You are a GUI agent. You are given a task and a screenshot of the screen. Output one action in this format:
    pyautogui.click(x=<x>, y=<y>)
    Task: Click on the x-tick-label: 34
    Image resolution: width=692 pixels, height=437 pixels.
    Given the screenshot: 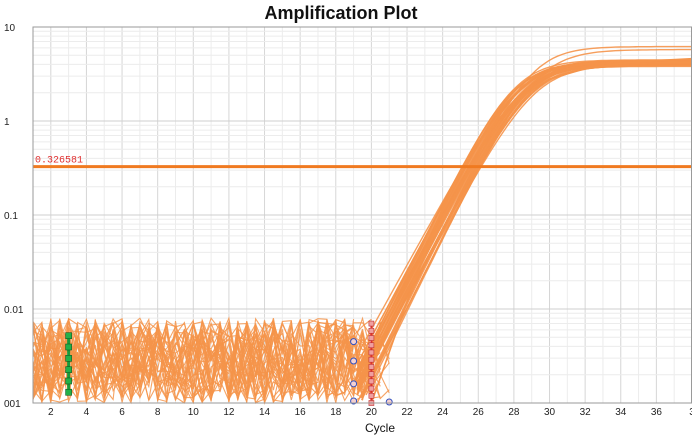 What is the action you would take?
    pyautogui.click(x=621, y=412)
    